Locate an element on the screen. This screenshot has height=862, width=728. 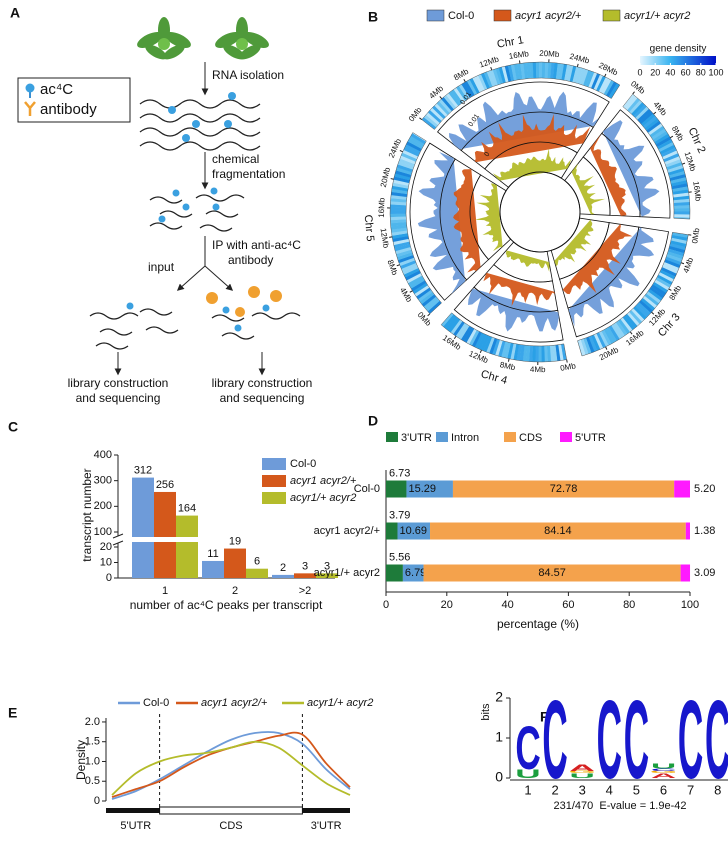
legend-text: ac⁴C is located at coordinates (56, 89).